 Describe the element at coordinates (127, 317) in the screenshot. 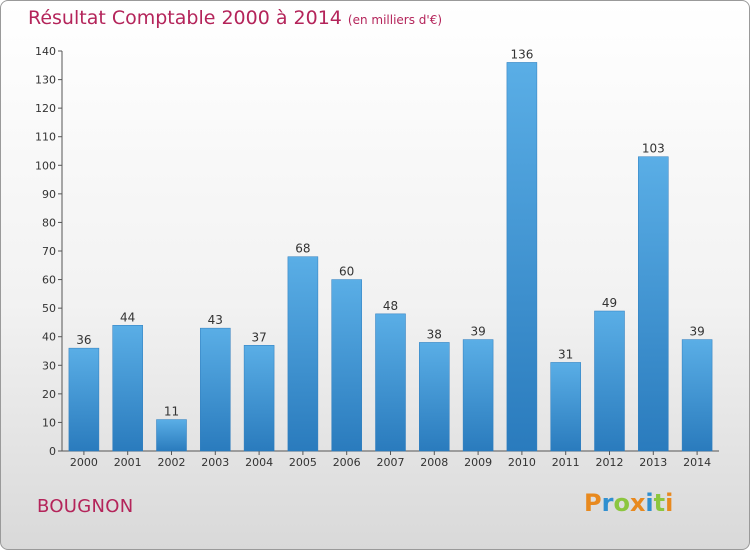

I see `bar-value-label: 44` at that location.